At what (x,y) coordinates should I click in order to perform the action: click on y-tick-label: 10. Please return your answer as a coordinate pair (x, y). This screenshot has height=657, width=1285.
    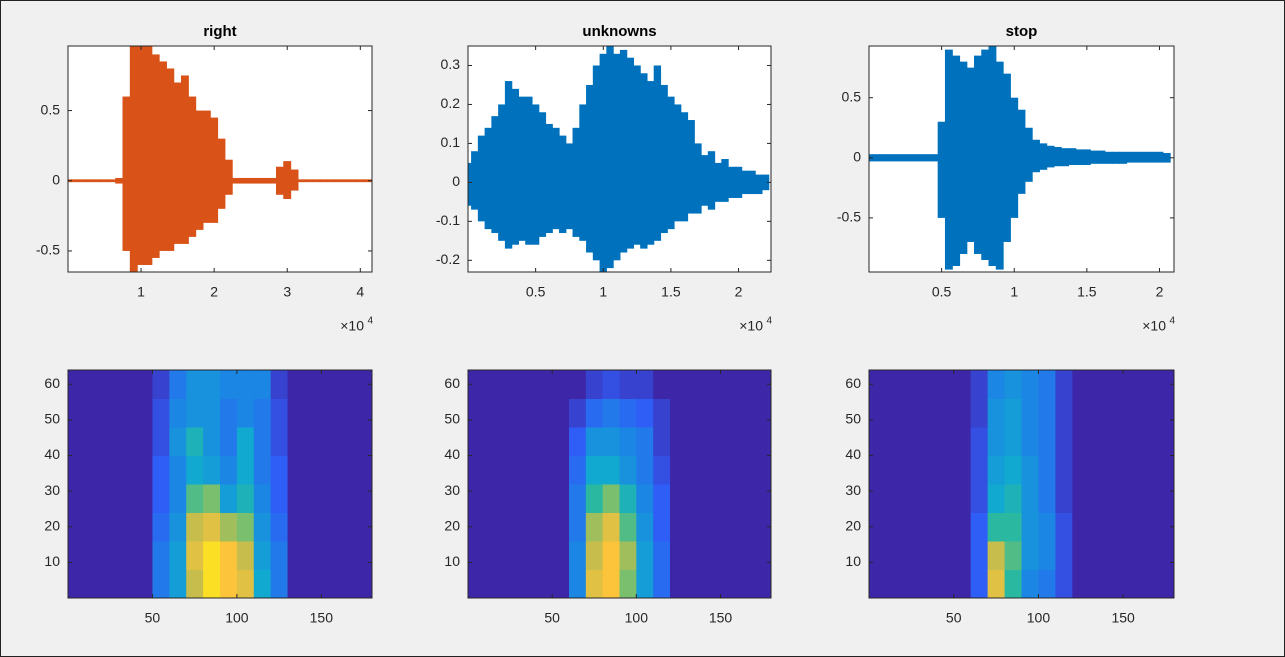
    Looking at the image, I should click on (853, 561).